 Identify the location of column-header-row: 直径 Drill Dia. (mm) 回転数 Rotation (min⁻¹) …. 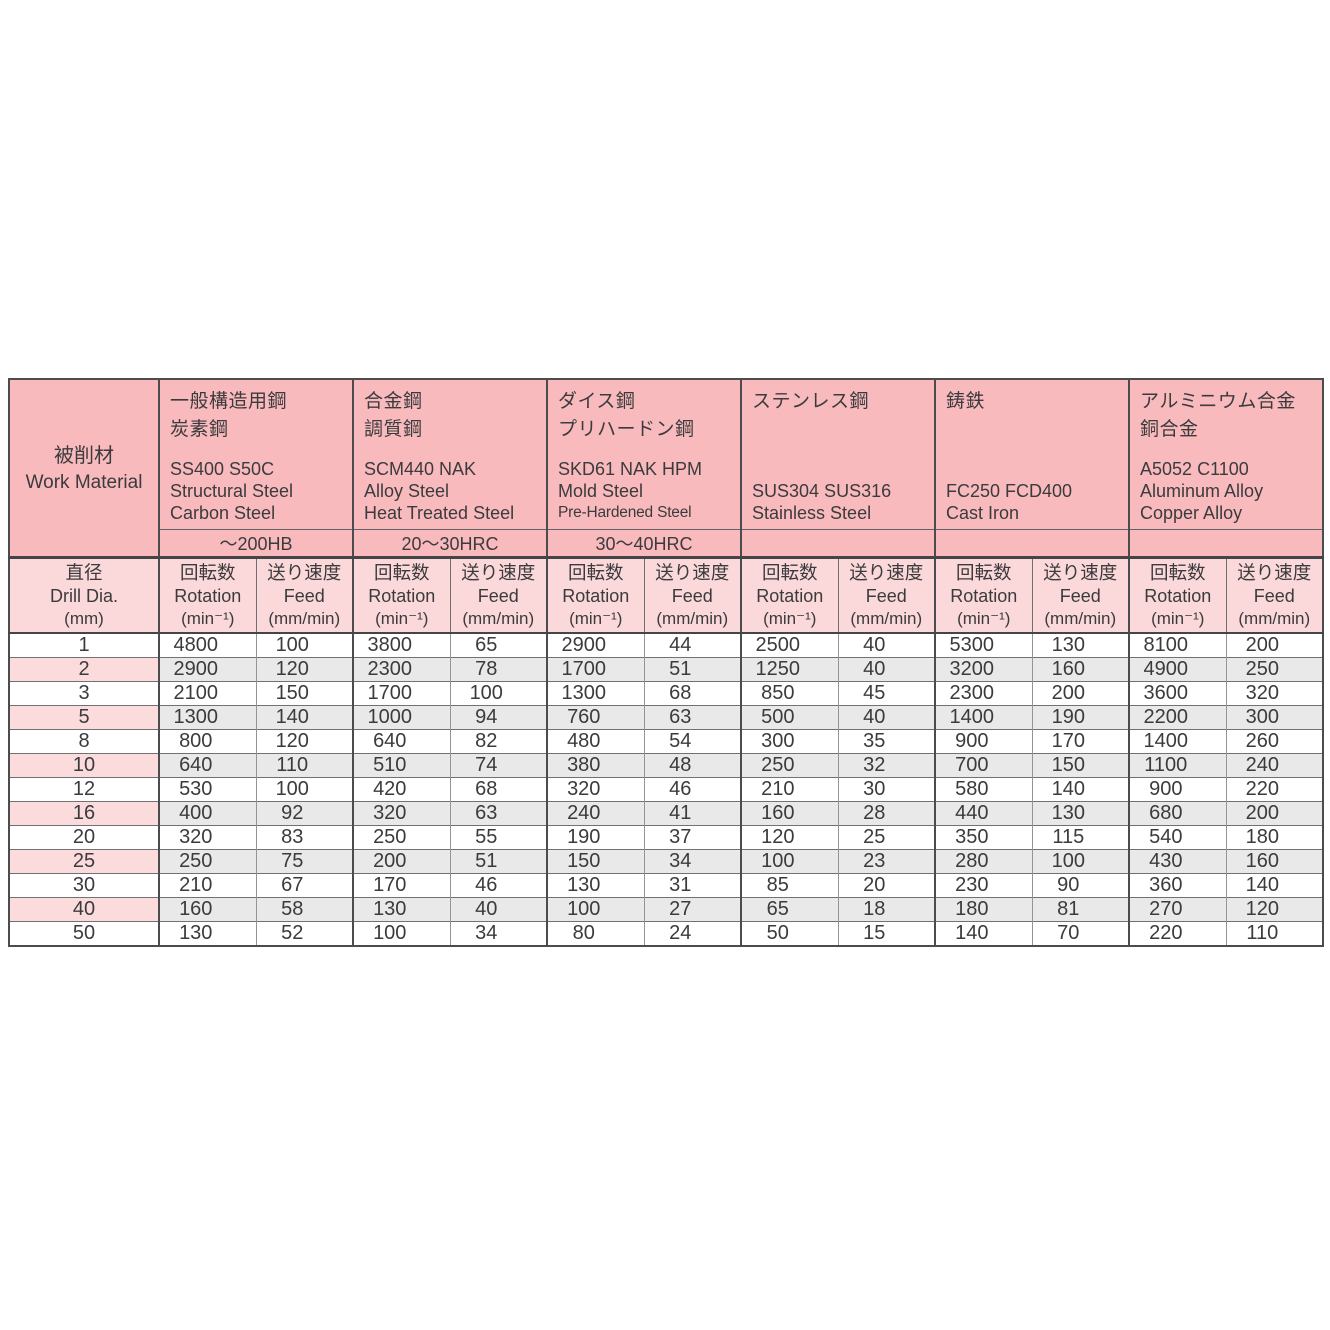
(666, 595).